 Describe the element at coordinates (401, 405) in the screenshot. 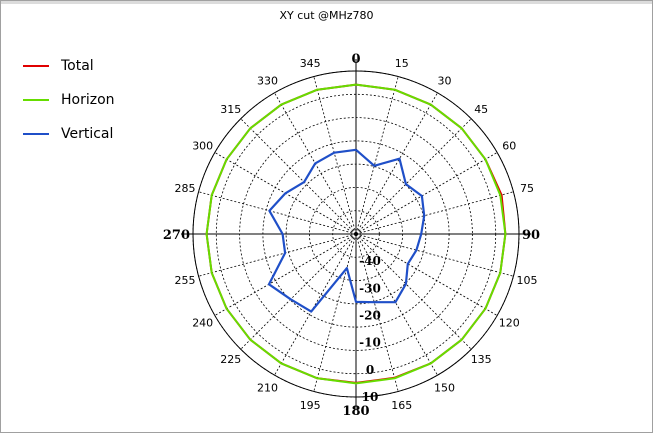

I see `angle-tick-label: 165` at that location.